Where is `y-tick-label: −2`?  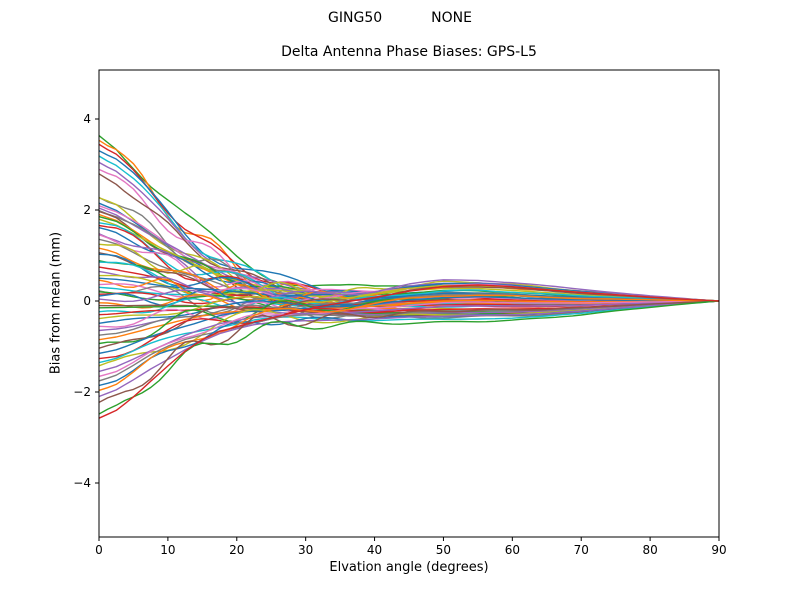
y-tick-label: −2 is located at coordinates (82, 392).